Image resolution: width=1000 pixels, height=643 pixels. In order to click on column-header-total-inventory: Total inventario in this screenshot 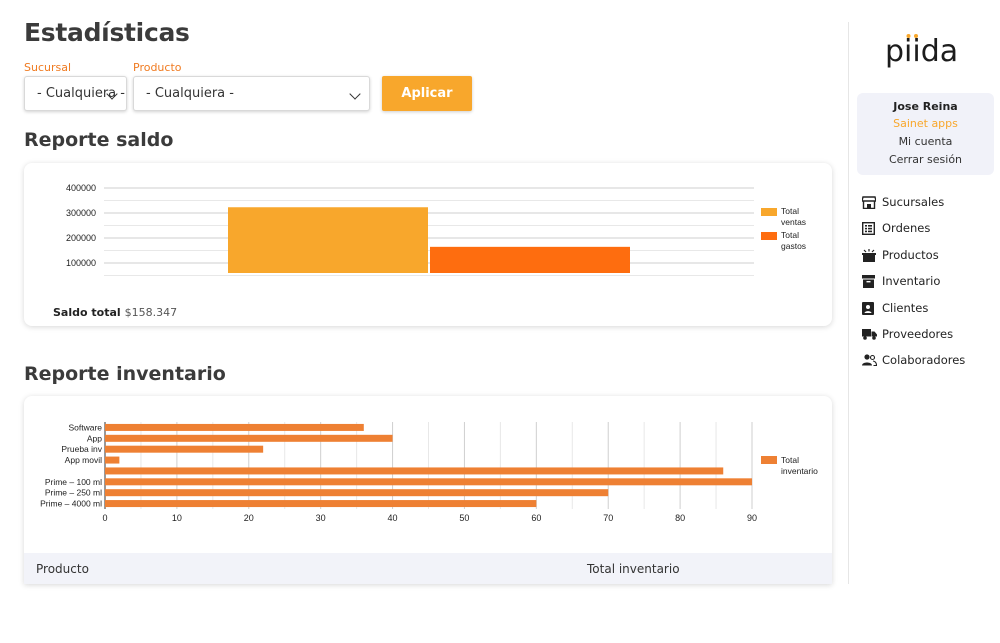, I will do `click(633, 569)`.